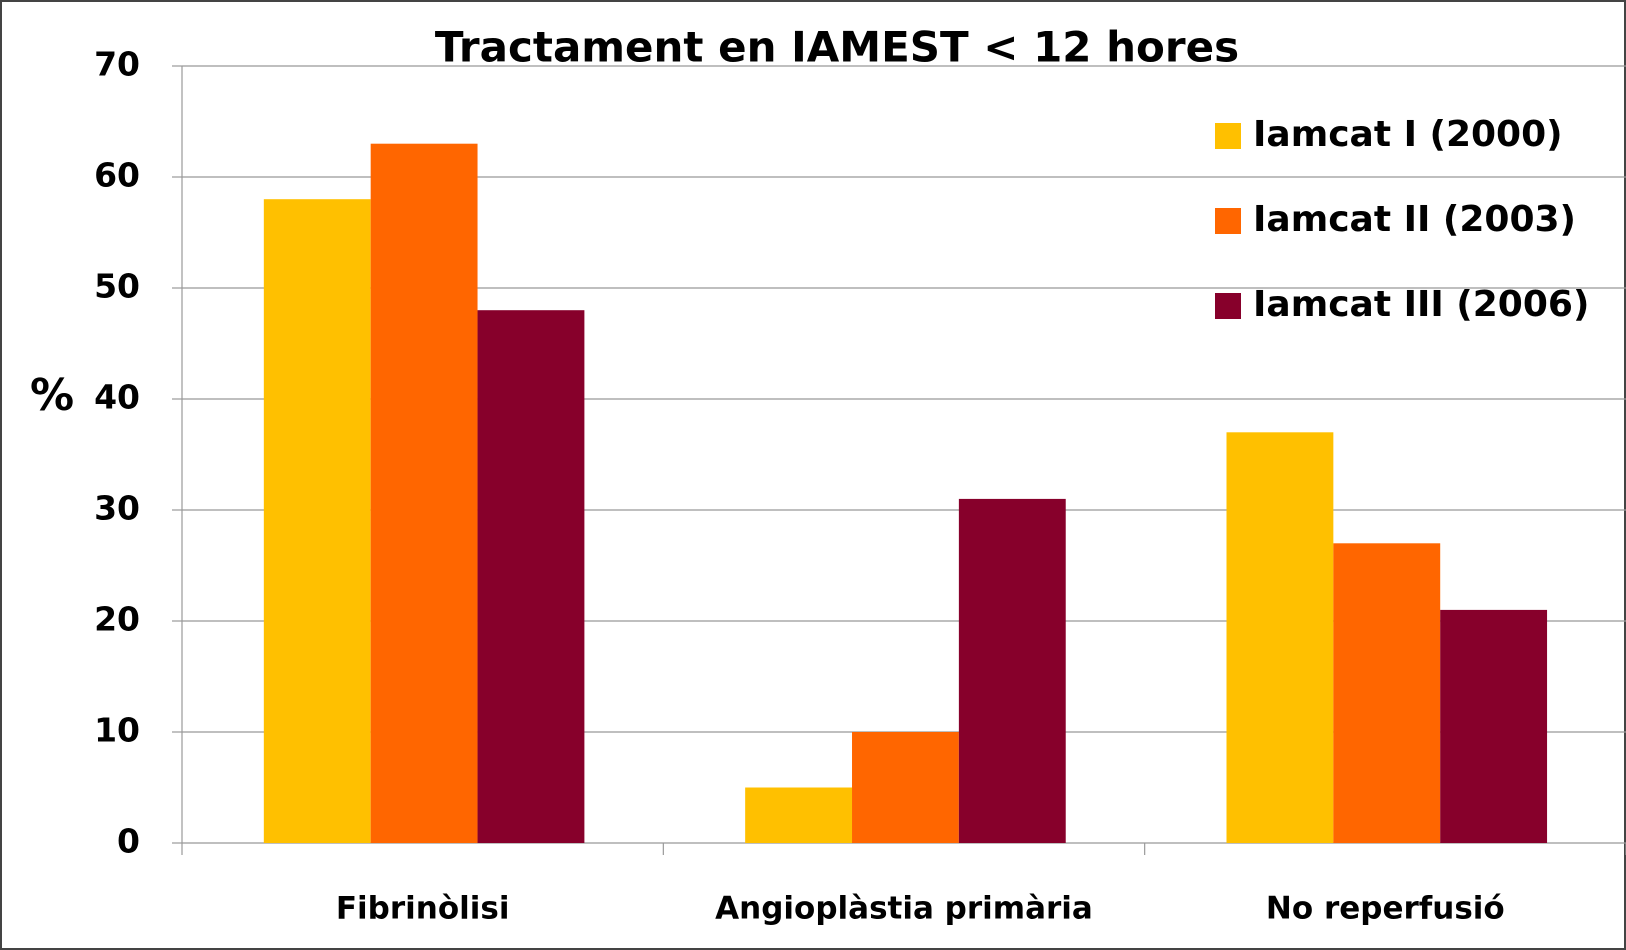 The width and height of the screenshot is (1626, 950). What do you see at coordinates (904, 909) in the screenshot?
I see `x-tick-label: Angioplàstia primària` at bounding box center [904, 909].